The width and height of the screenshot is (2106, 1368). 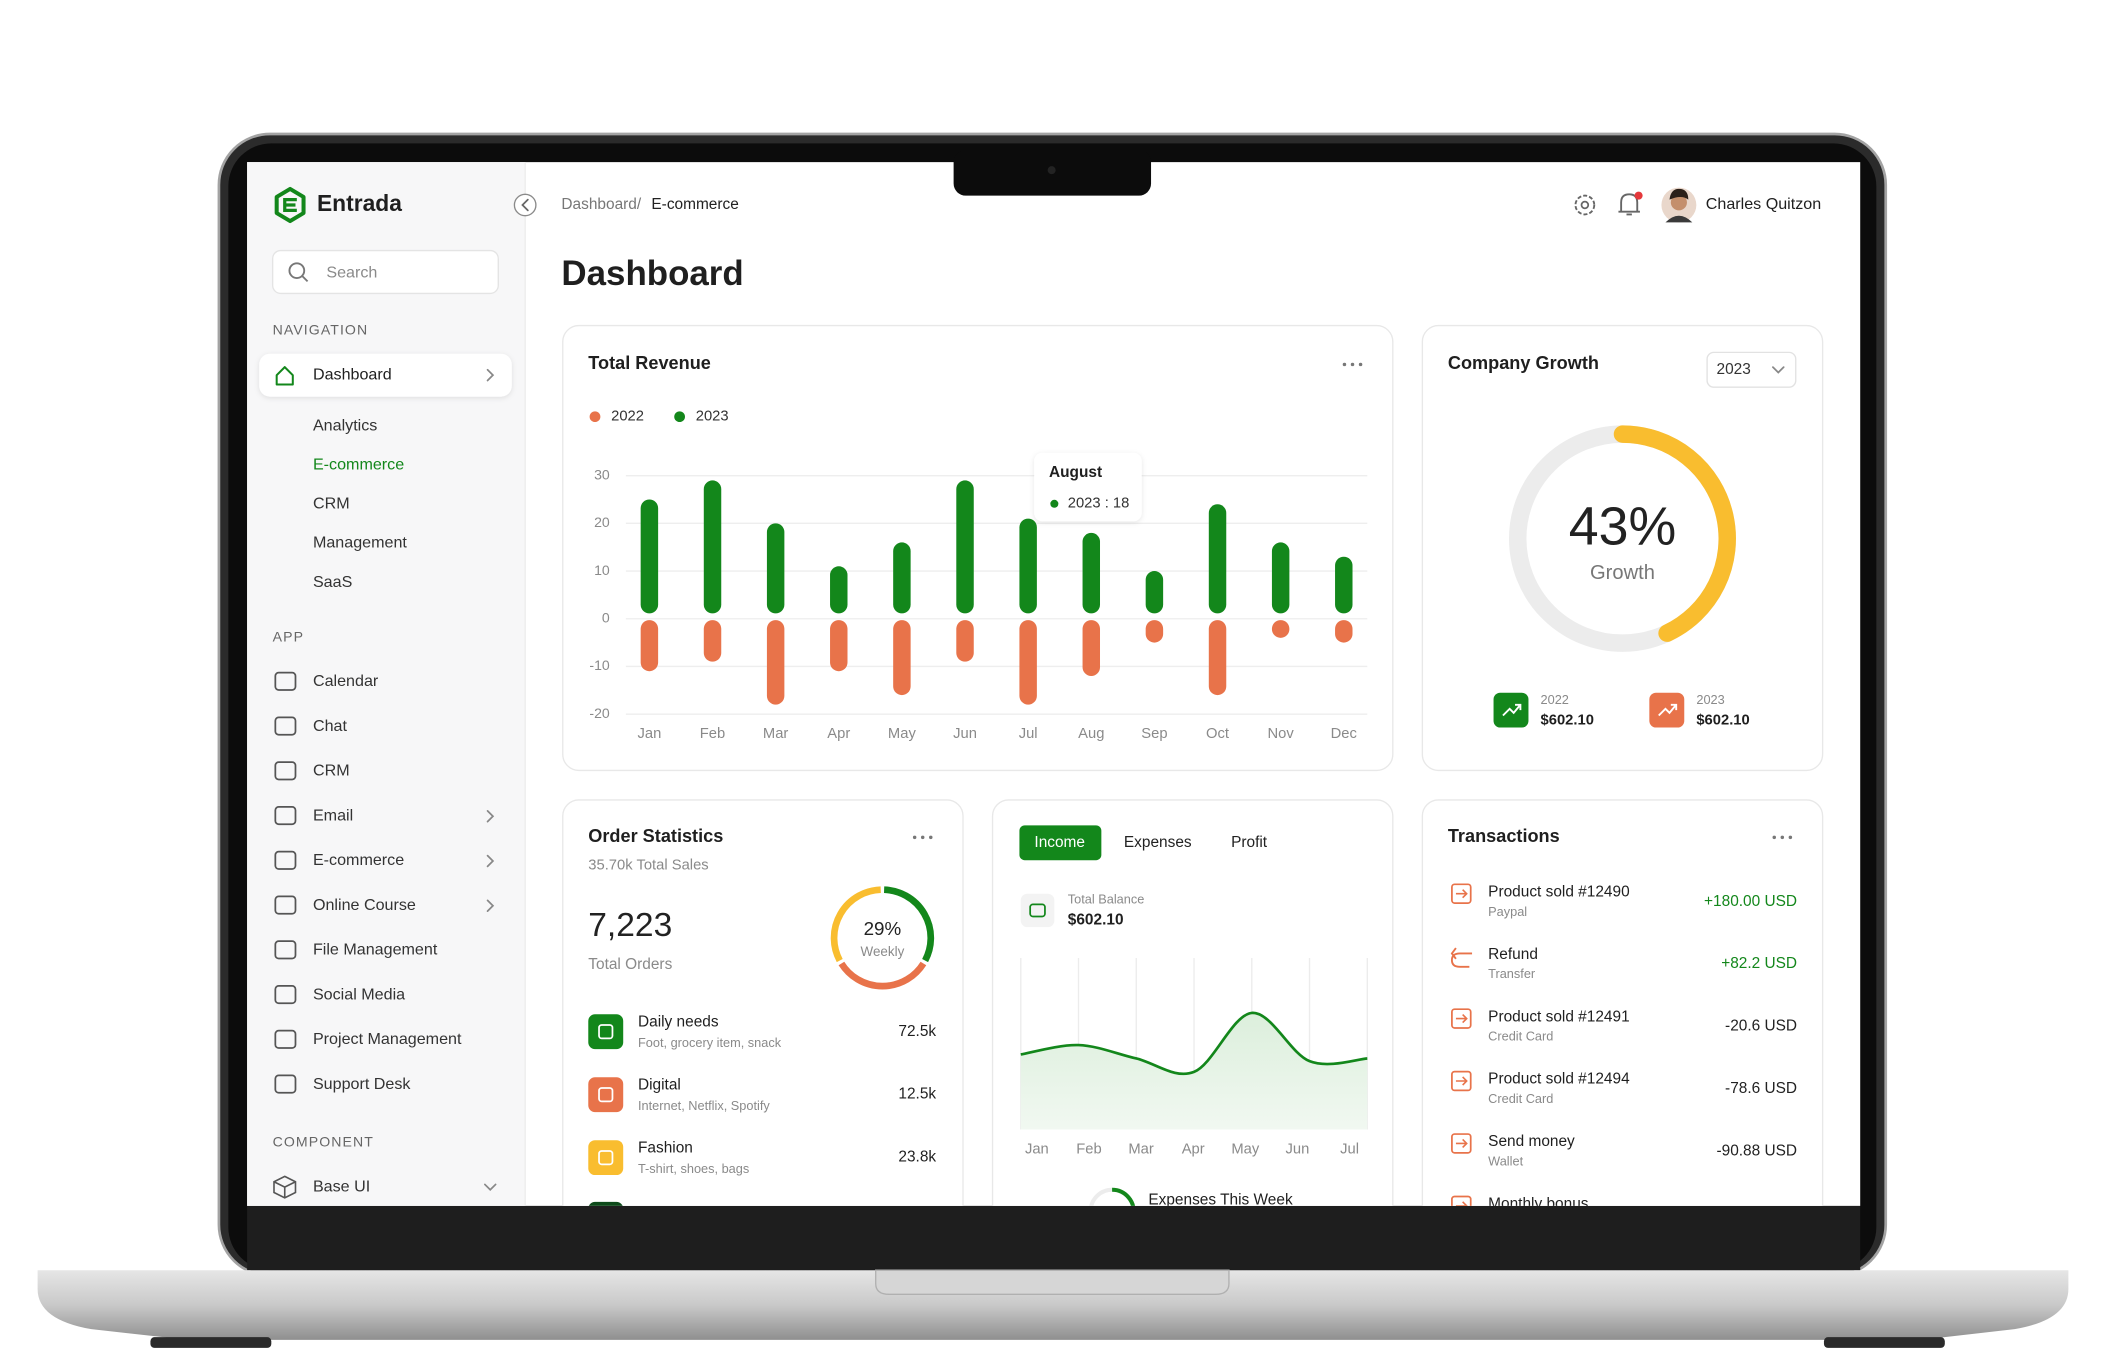 What do you see at coordinates (917, 1094) in the screenshot?
I see `item-value: 12.5k` at bounding box center [917, 1094].